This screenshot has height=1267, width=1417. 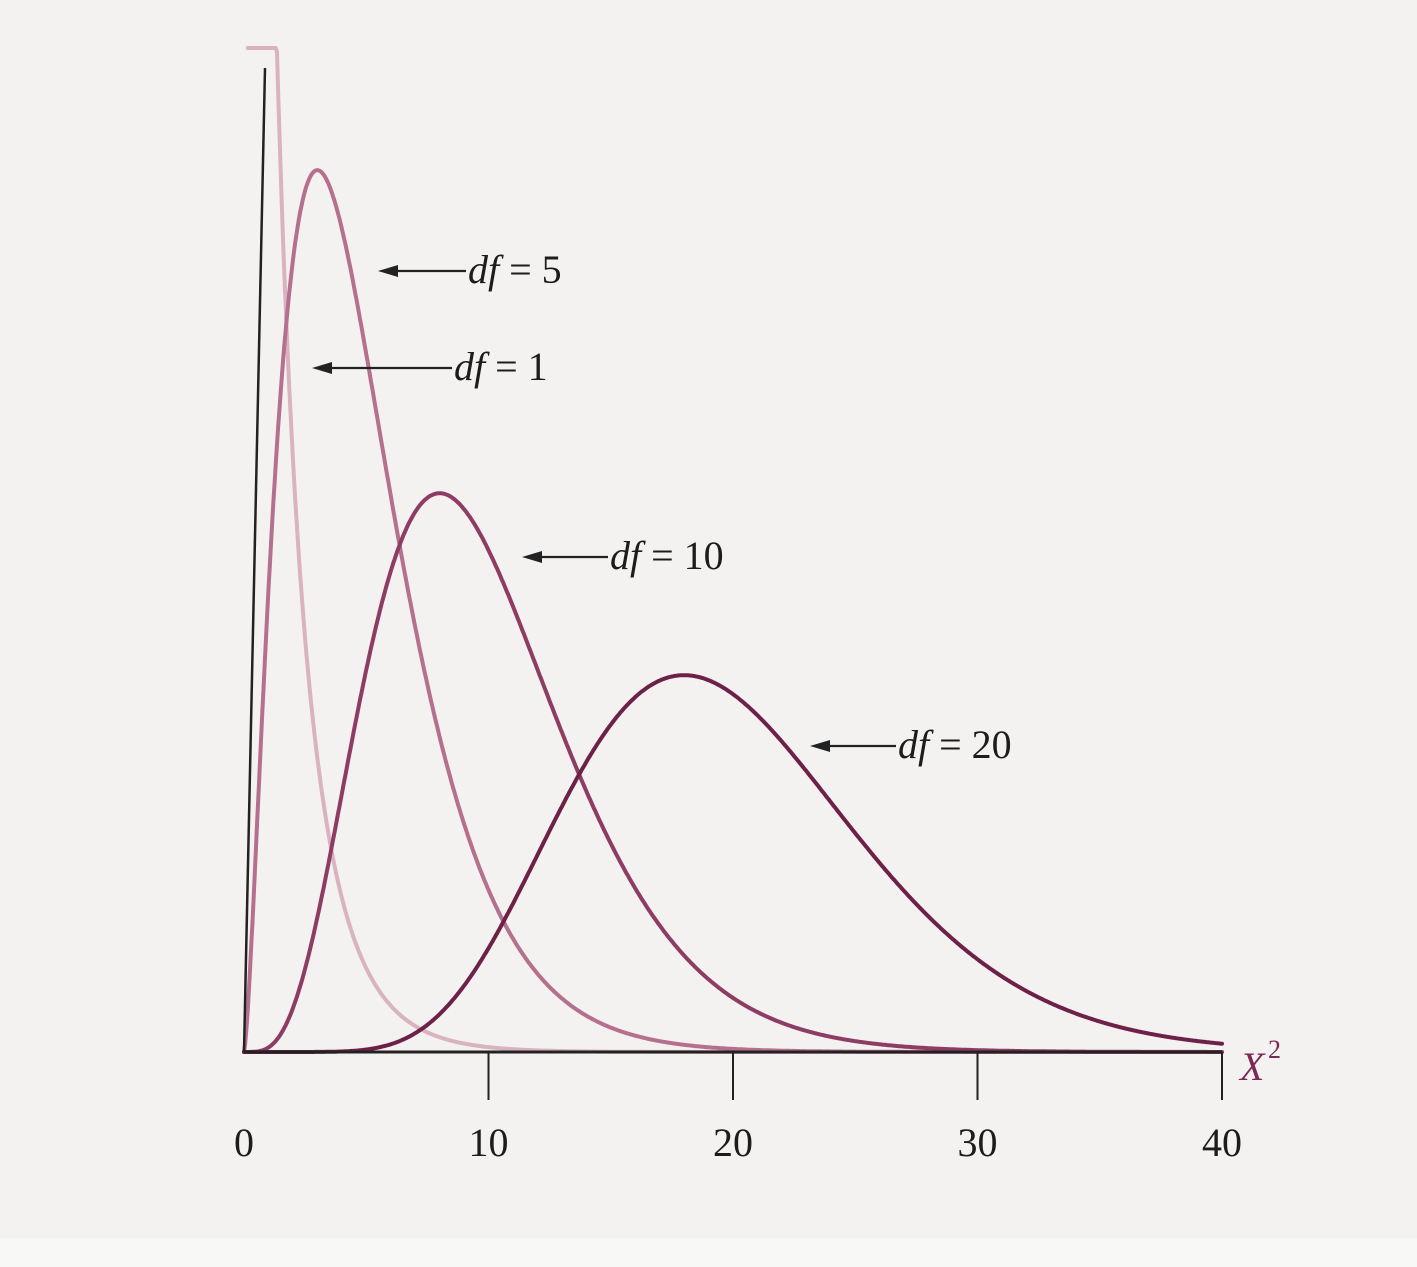 I want to click on x-tick-label-10: 10, so click(x=489, y=1142).